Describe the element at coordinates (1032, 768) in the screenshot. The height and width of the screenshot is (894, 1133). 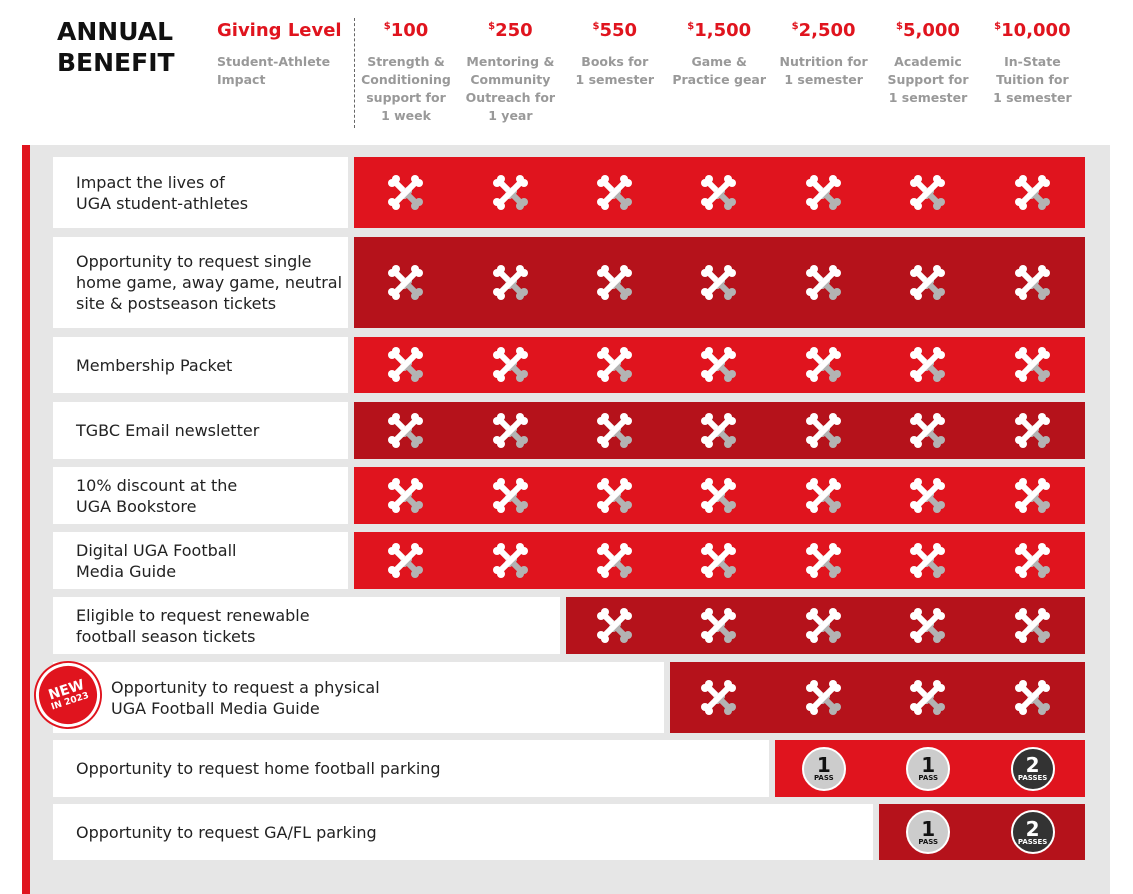
I see `benefit-cell: 2 PASSES` at that location.